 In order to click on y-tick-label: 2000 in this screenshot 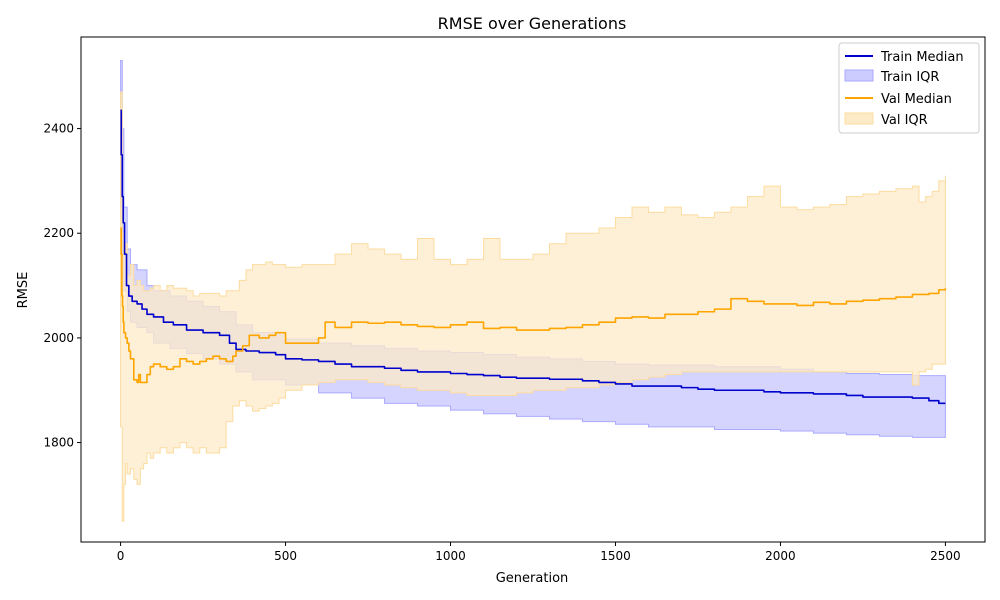, I will do `click(58, 338)`.